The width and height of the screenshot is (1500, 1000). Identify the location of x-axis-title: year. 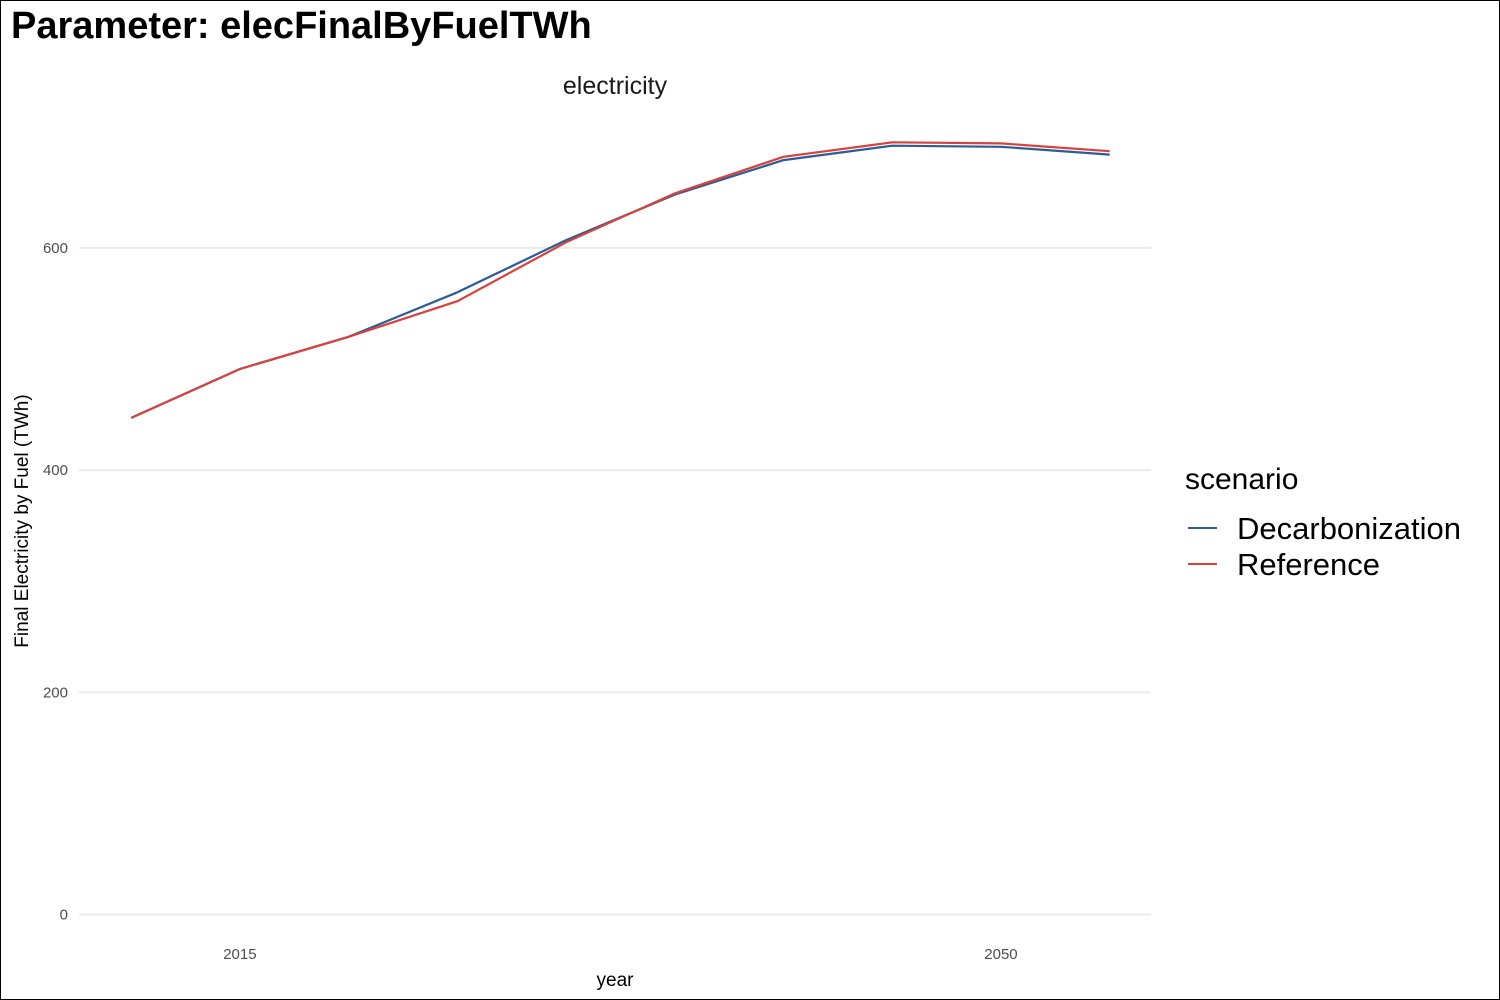
(616, 980).